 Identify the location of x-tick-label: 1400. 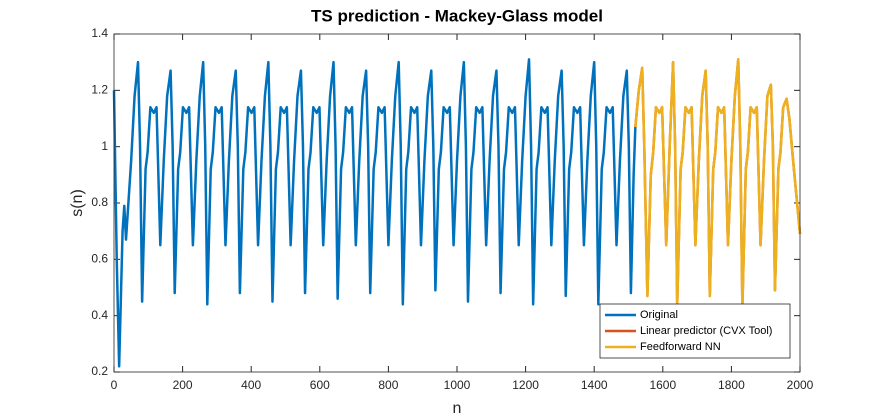
(594, 385).